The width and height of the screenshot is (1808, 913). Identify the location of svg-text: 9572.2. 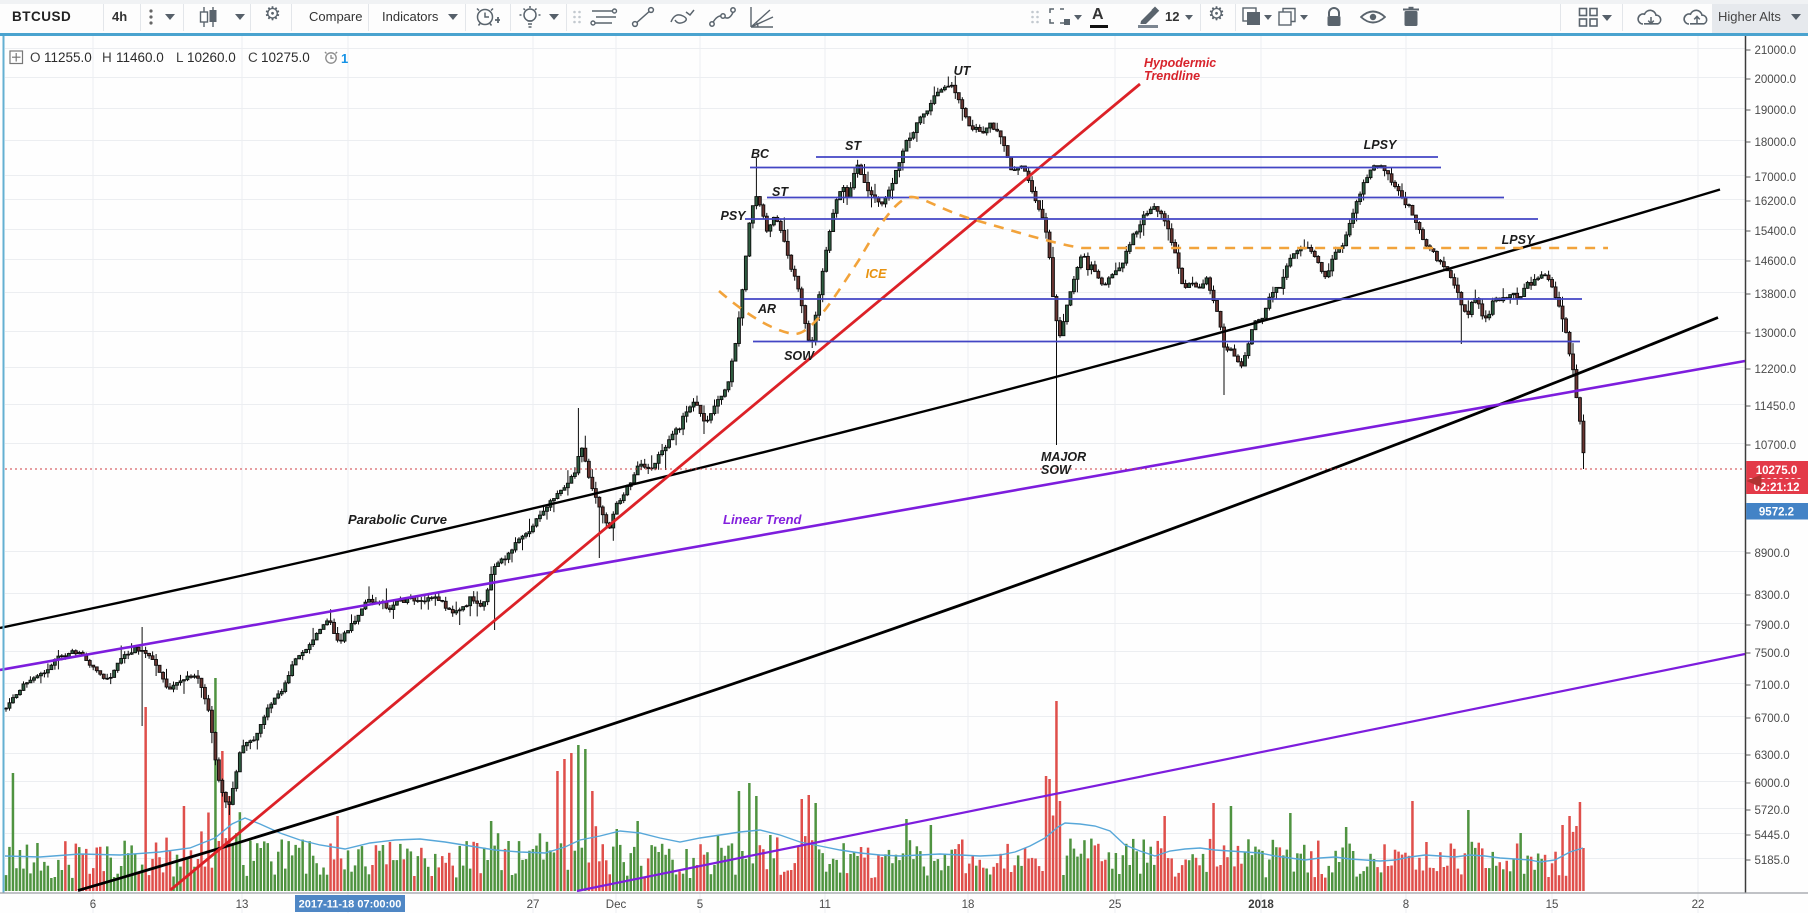
(1776, 513).